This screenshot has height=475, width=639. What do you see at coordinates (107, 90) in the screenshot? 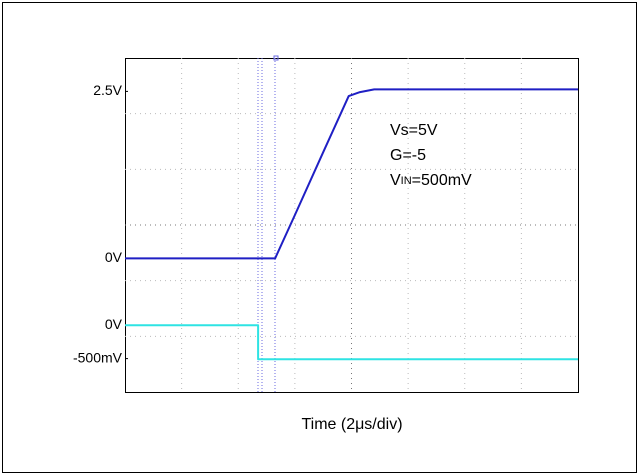
I see `y-tick-label: 2.5V` at bounding box center [107, 90].